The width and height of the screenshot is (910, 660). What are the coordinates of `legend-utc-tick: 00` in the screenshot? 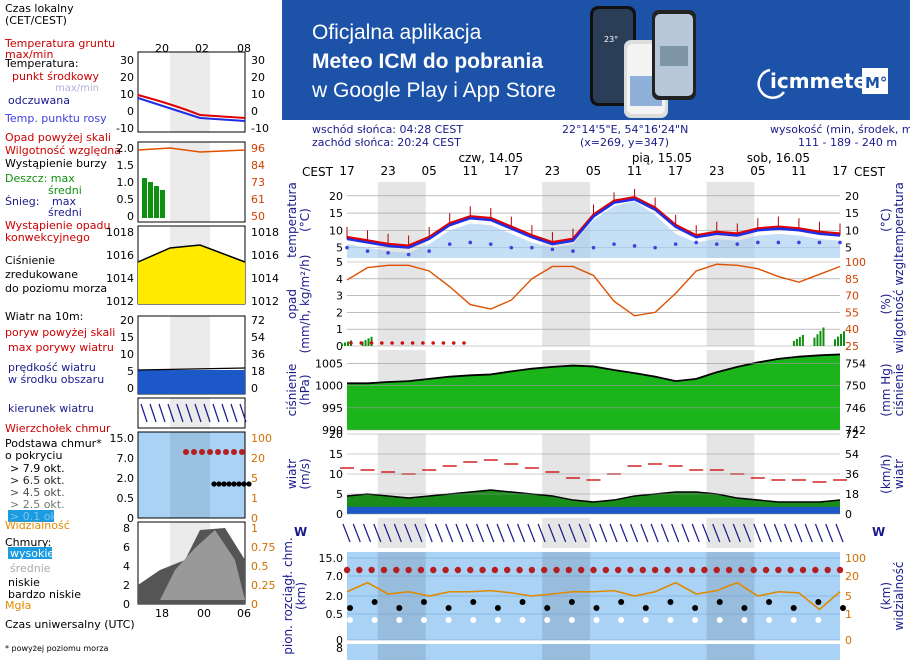 It's located at (204, 613).